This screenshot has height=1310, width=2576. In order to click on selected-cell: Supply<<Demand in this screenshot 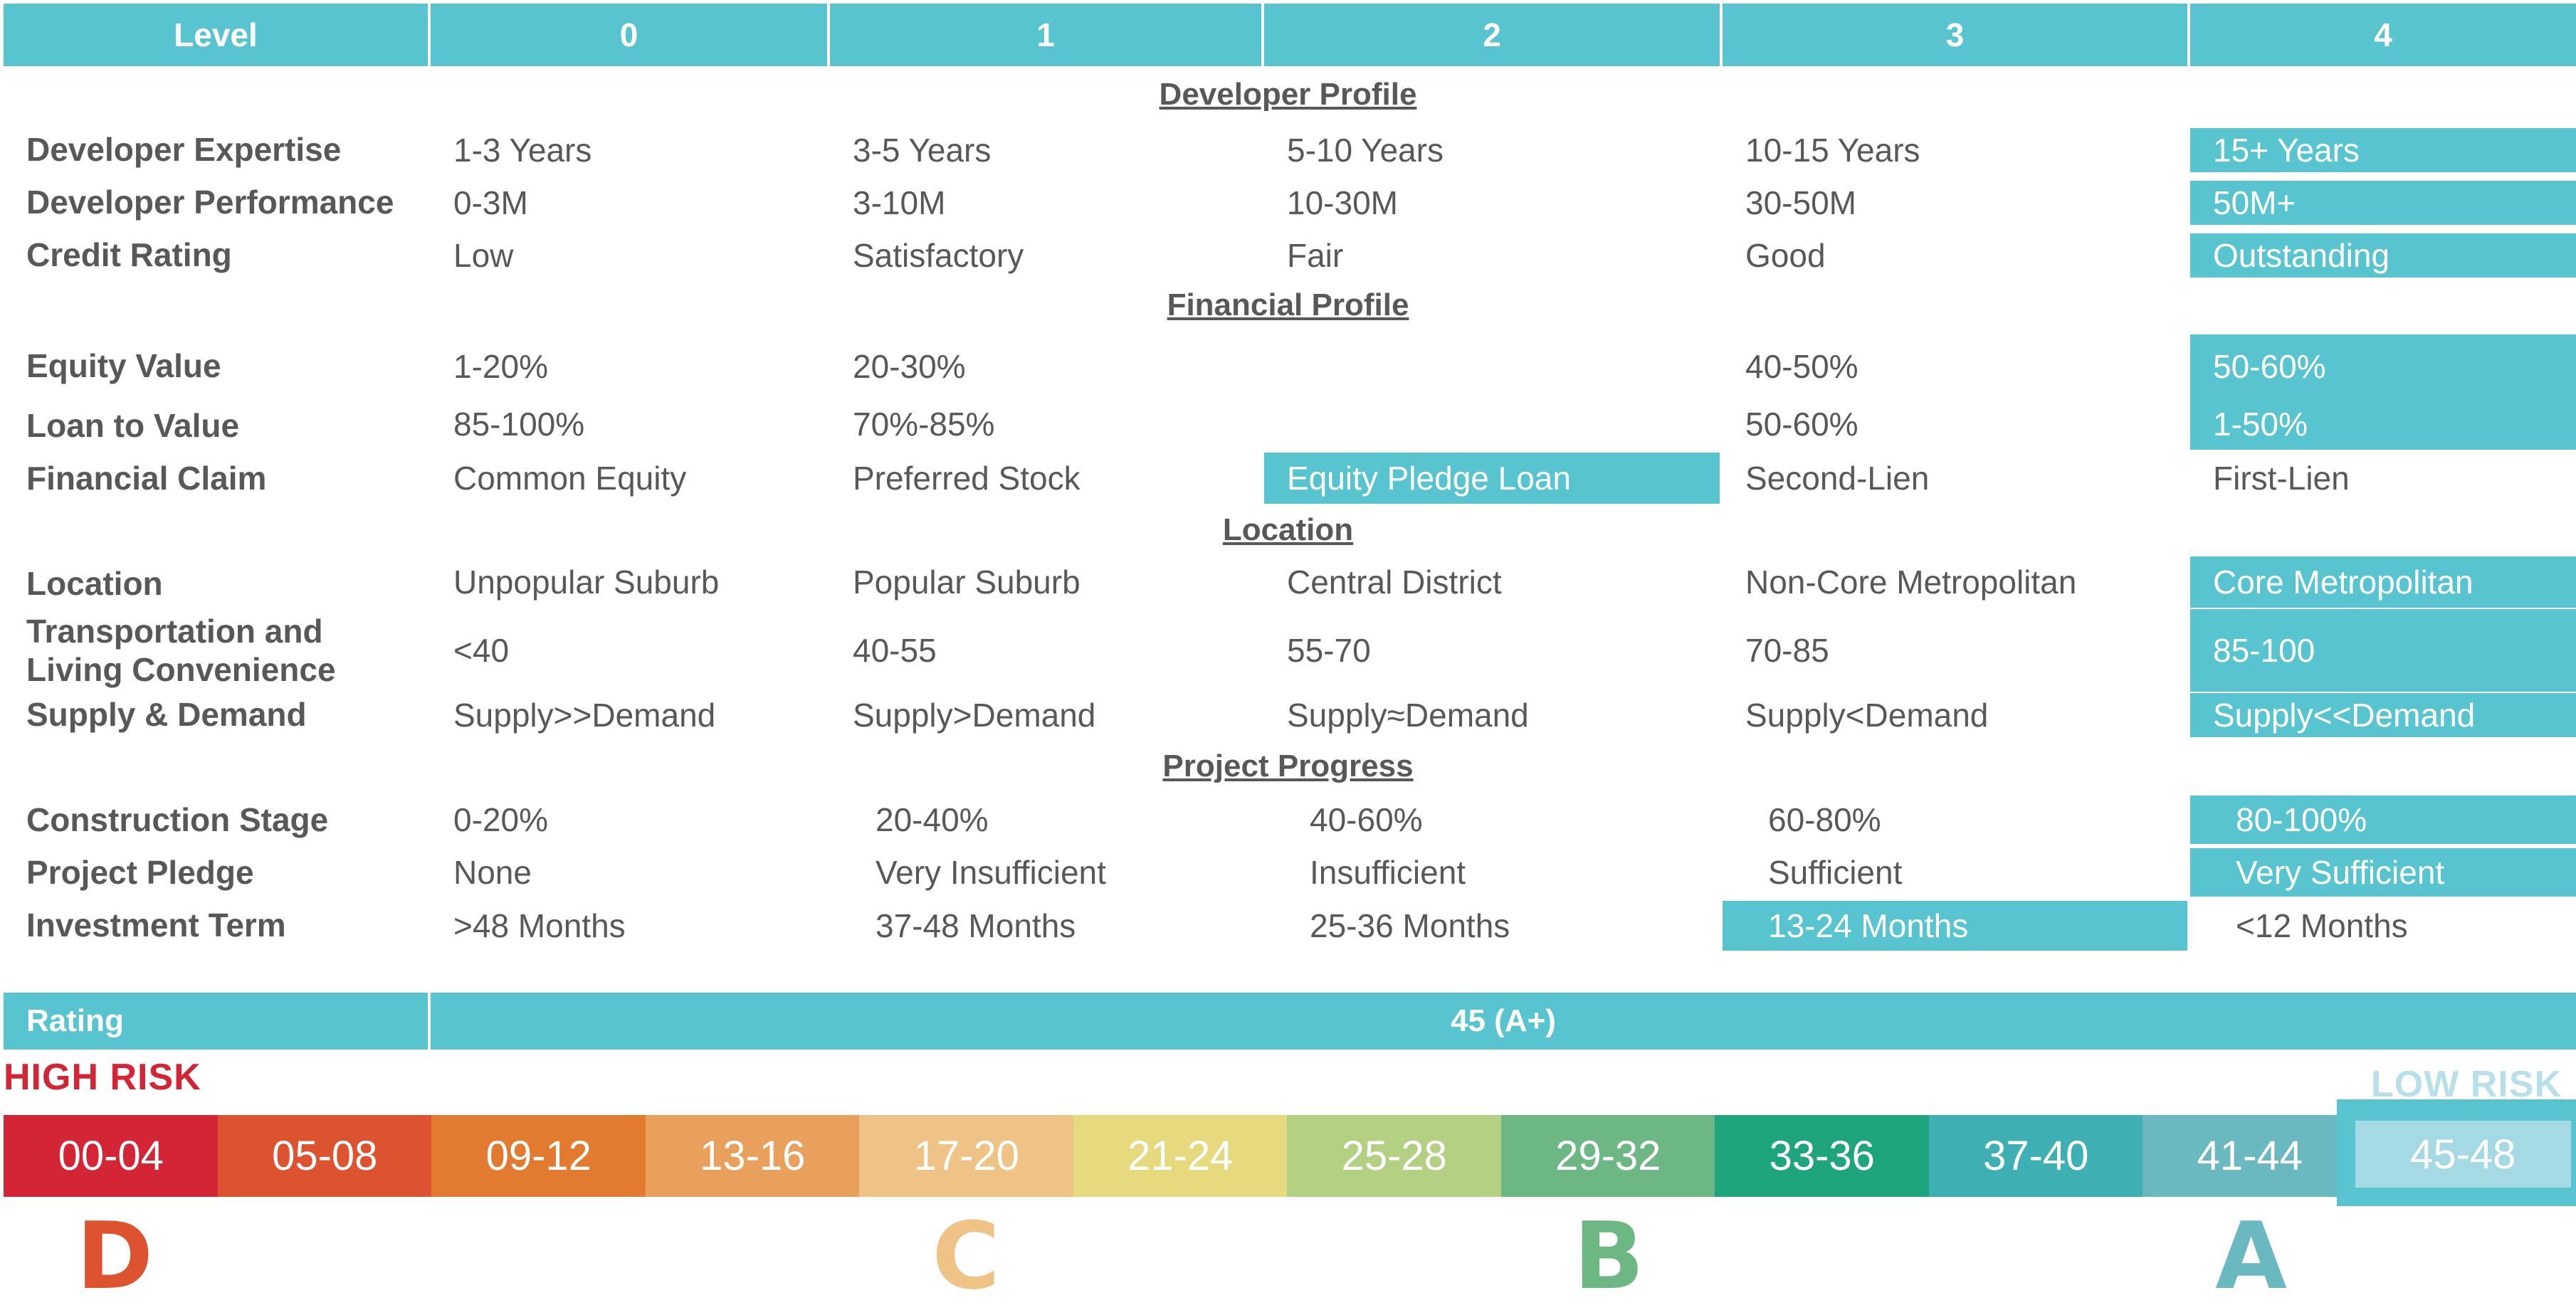, I will do `click(2383, 715)`.